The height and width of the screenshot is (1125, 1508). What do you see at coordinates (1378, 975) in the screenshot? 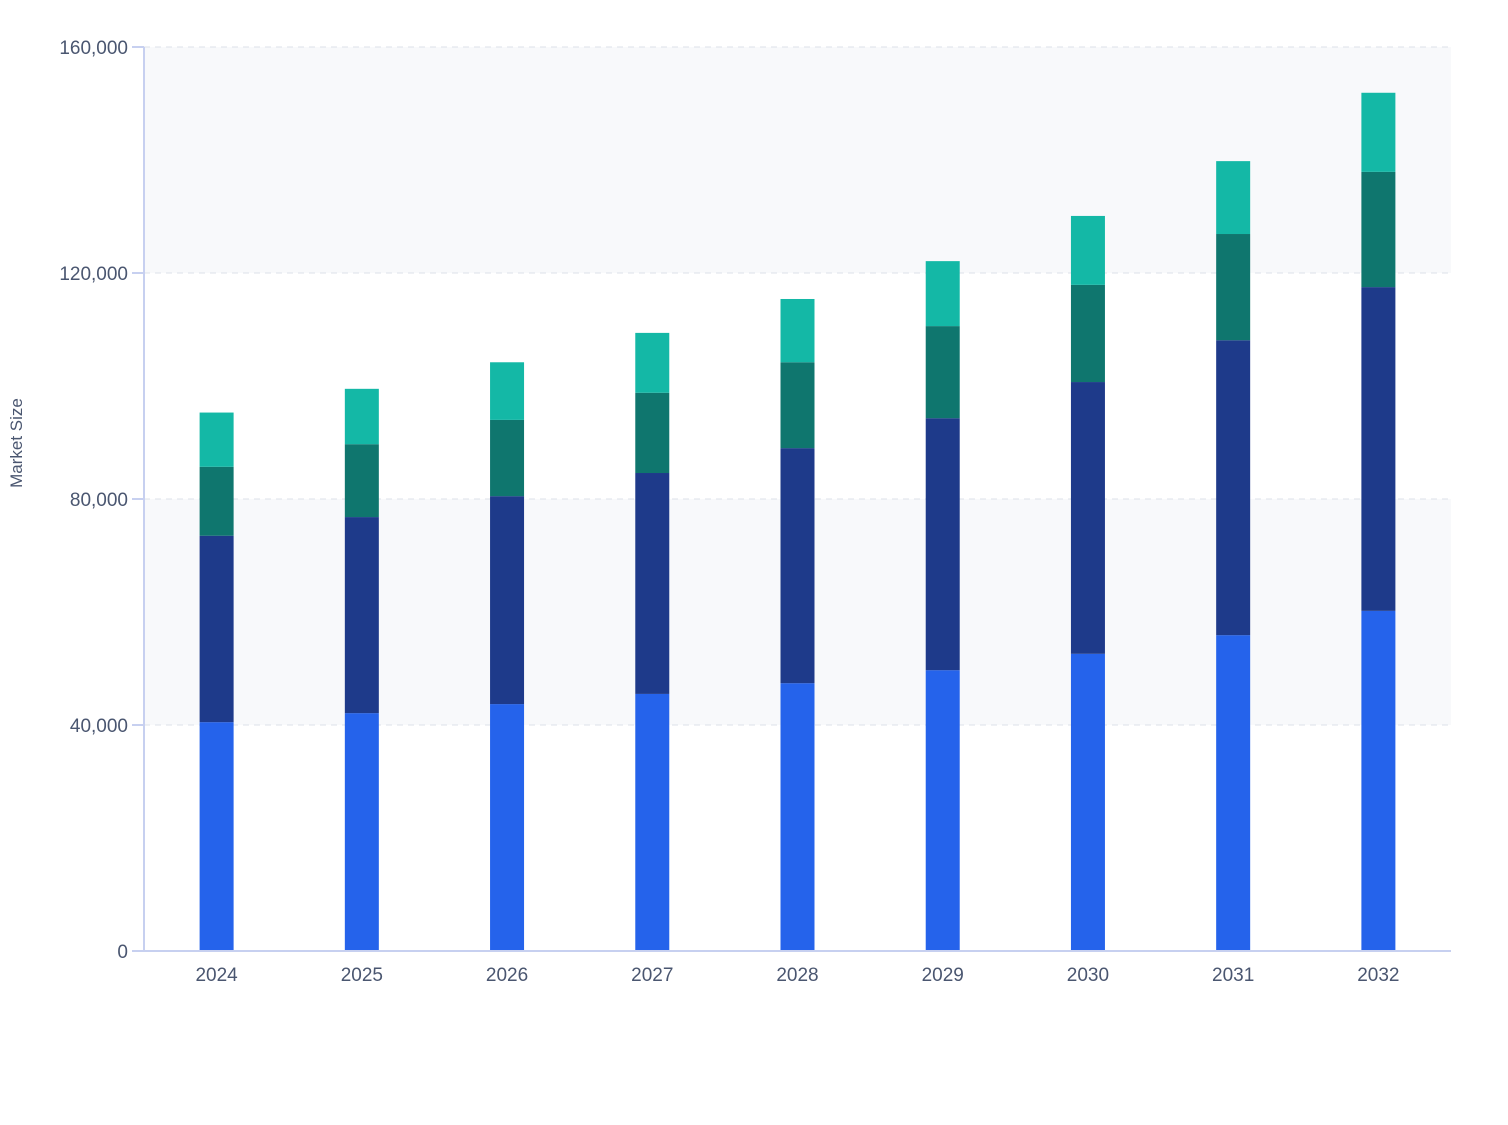
I see `x-tick-label: 2032` at bounding box center [1378, 975].